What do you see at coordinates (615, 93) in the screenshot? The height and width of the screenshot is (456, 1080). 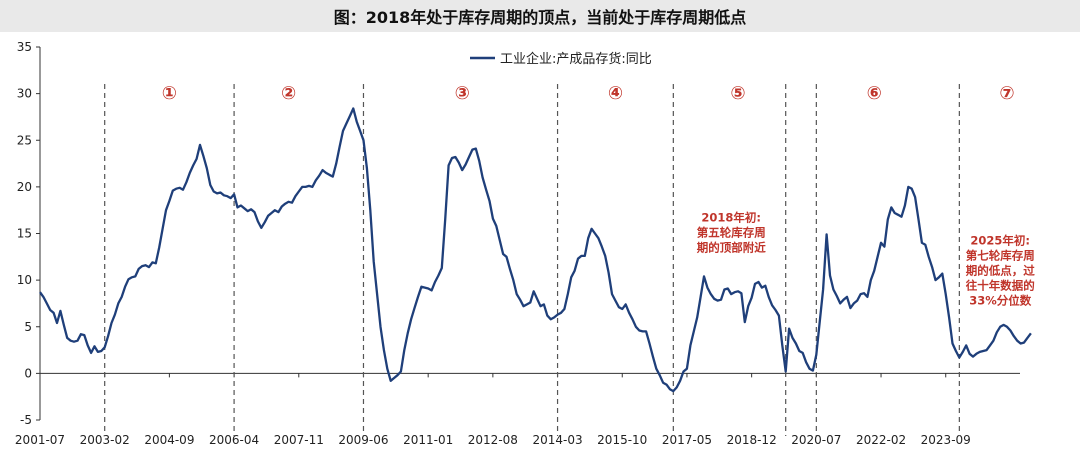 I see `cycle-label: ④` at bounding box center [615, 93].